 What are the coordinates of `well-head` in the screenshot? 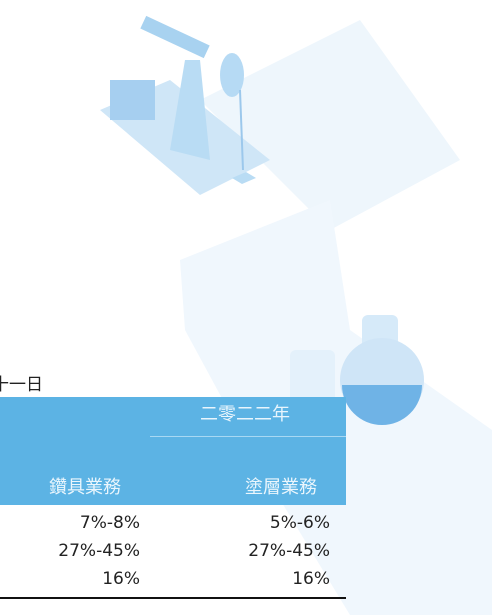 It's located at (244, 178).